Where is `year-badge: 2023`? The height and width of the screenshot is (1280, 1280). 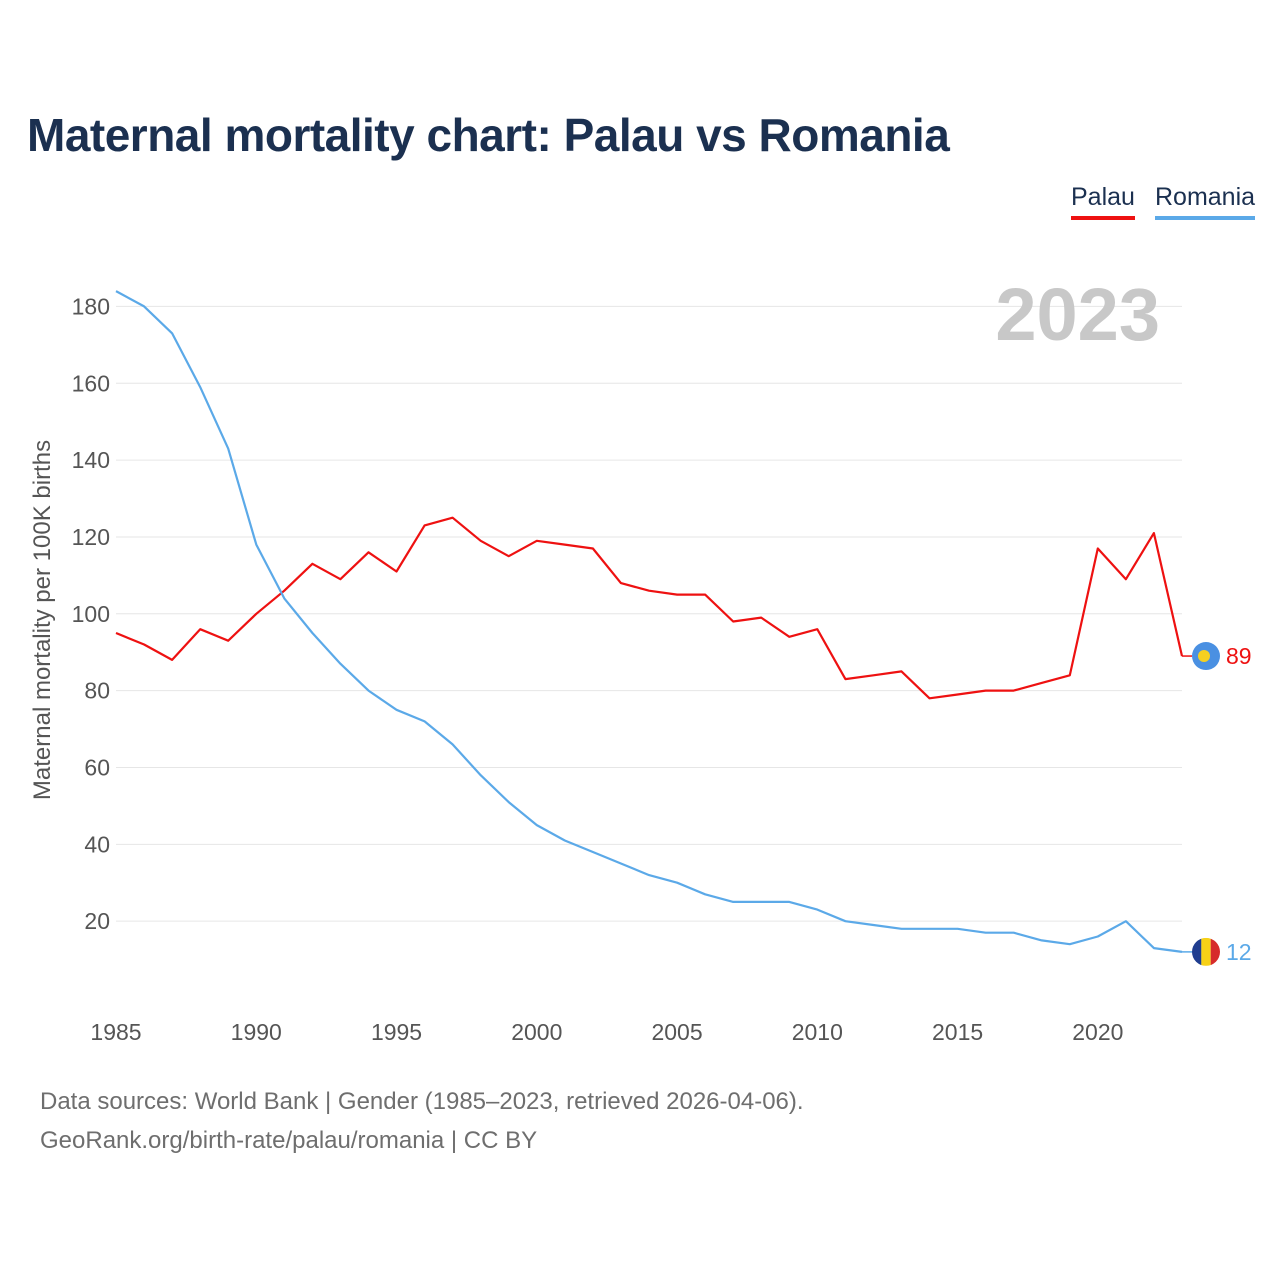 year-badge: 2023 is located at coordinates (1077, 314).